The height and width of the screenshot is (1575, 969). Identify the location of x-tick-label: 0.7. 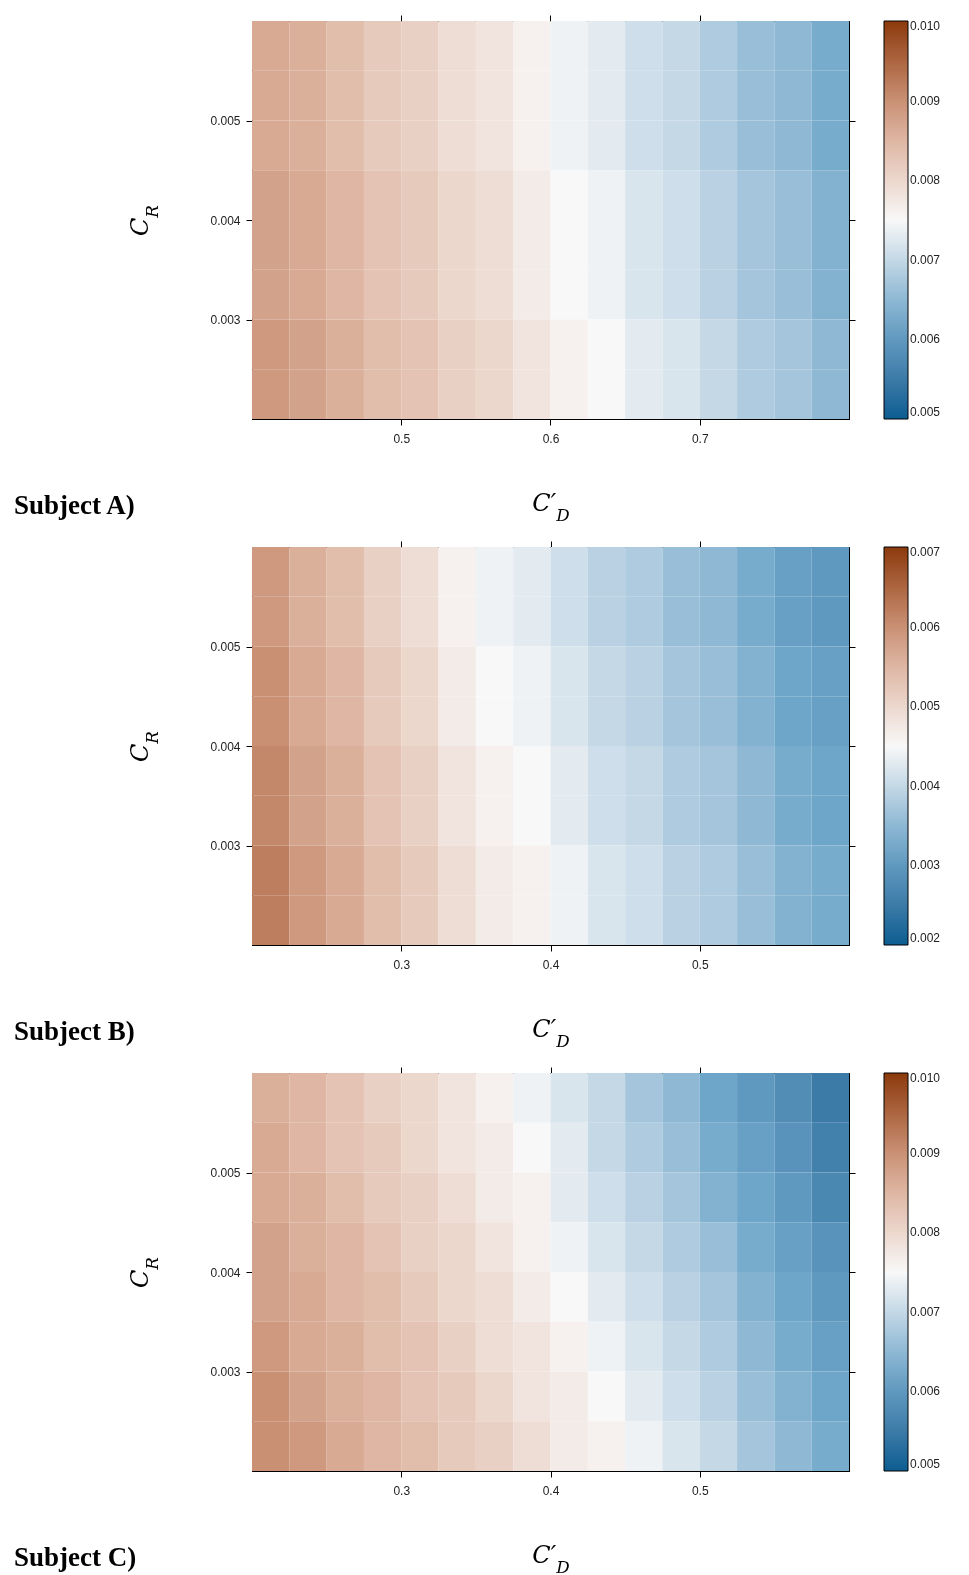
(700, 438).